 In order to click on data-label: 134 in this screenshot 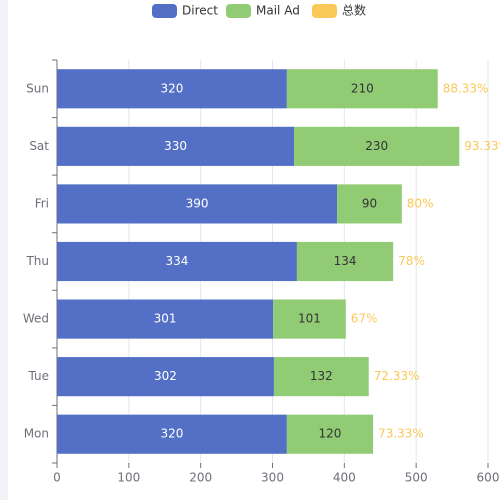, I will do `click(345, 261)`.